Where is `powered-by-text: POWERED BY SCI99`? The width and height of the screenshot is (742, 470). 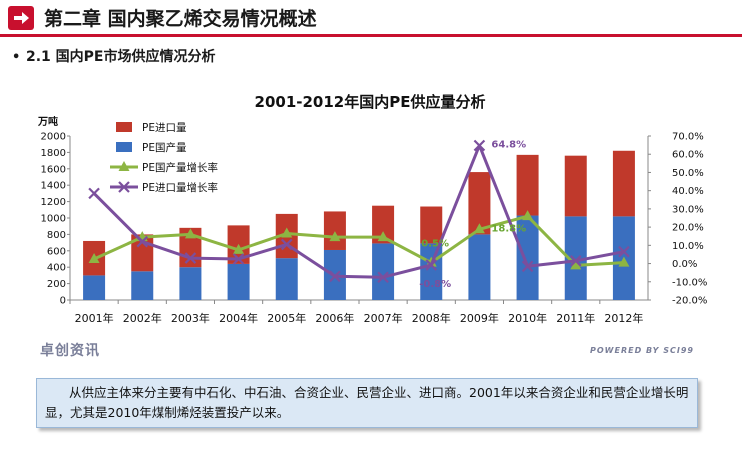 powered-by-text: POWERED BY SCI99 is located at coordinates (642, 350).